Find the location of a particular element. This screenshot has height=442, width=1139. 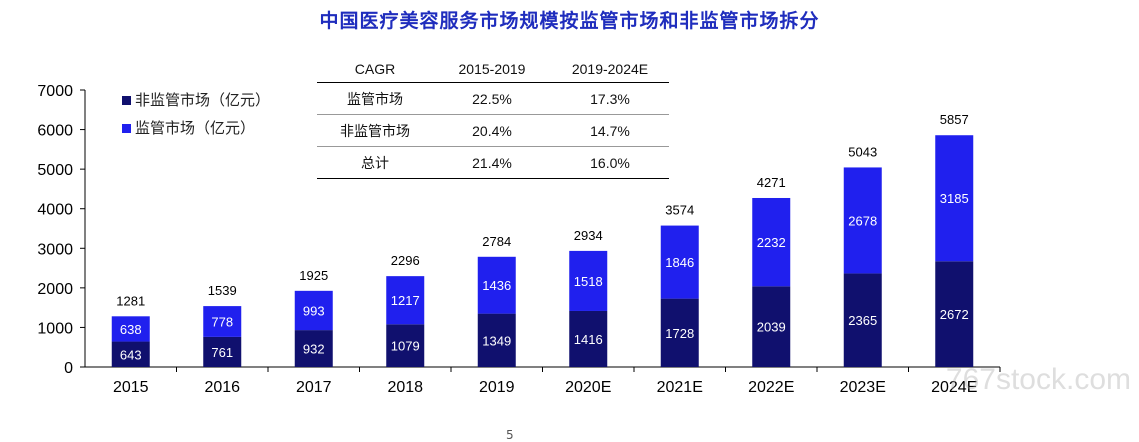

data-label-unregulated: 1079 is located at coordinates (405, 346).